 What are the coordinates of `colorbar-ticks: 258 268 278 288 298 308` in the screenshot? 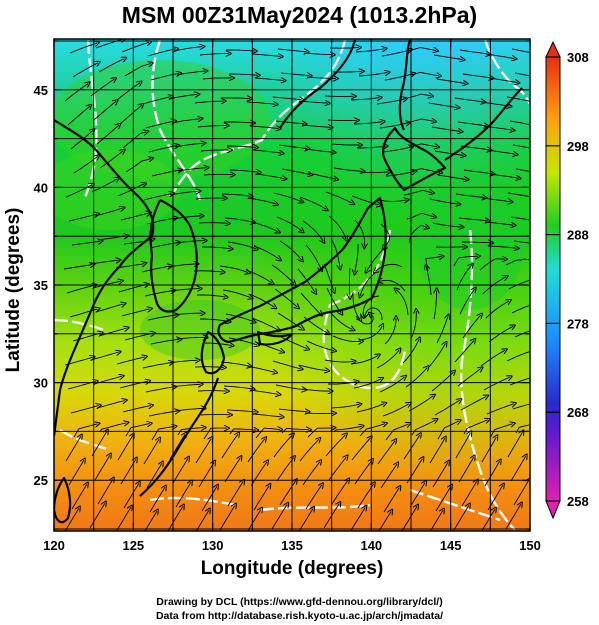 It's located at (567, 279).